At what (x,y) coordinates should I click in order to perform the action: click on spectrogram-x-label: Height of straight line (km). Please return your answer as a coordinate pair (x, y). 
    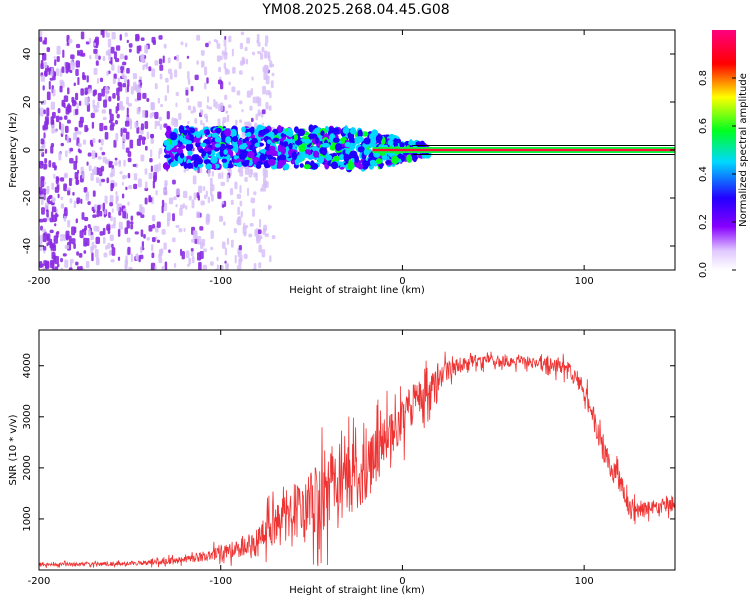
    Looking at the image, I should click on (357, 290).